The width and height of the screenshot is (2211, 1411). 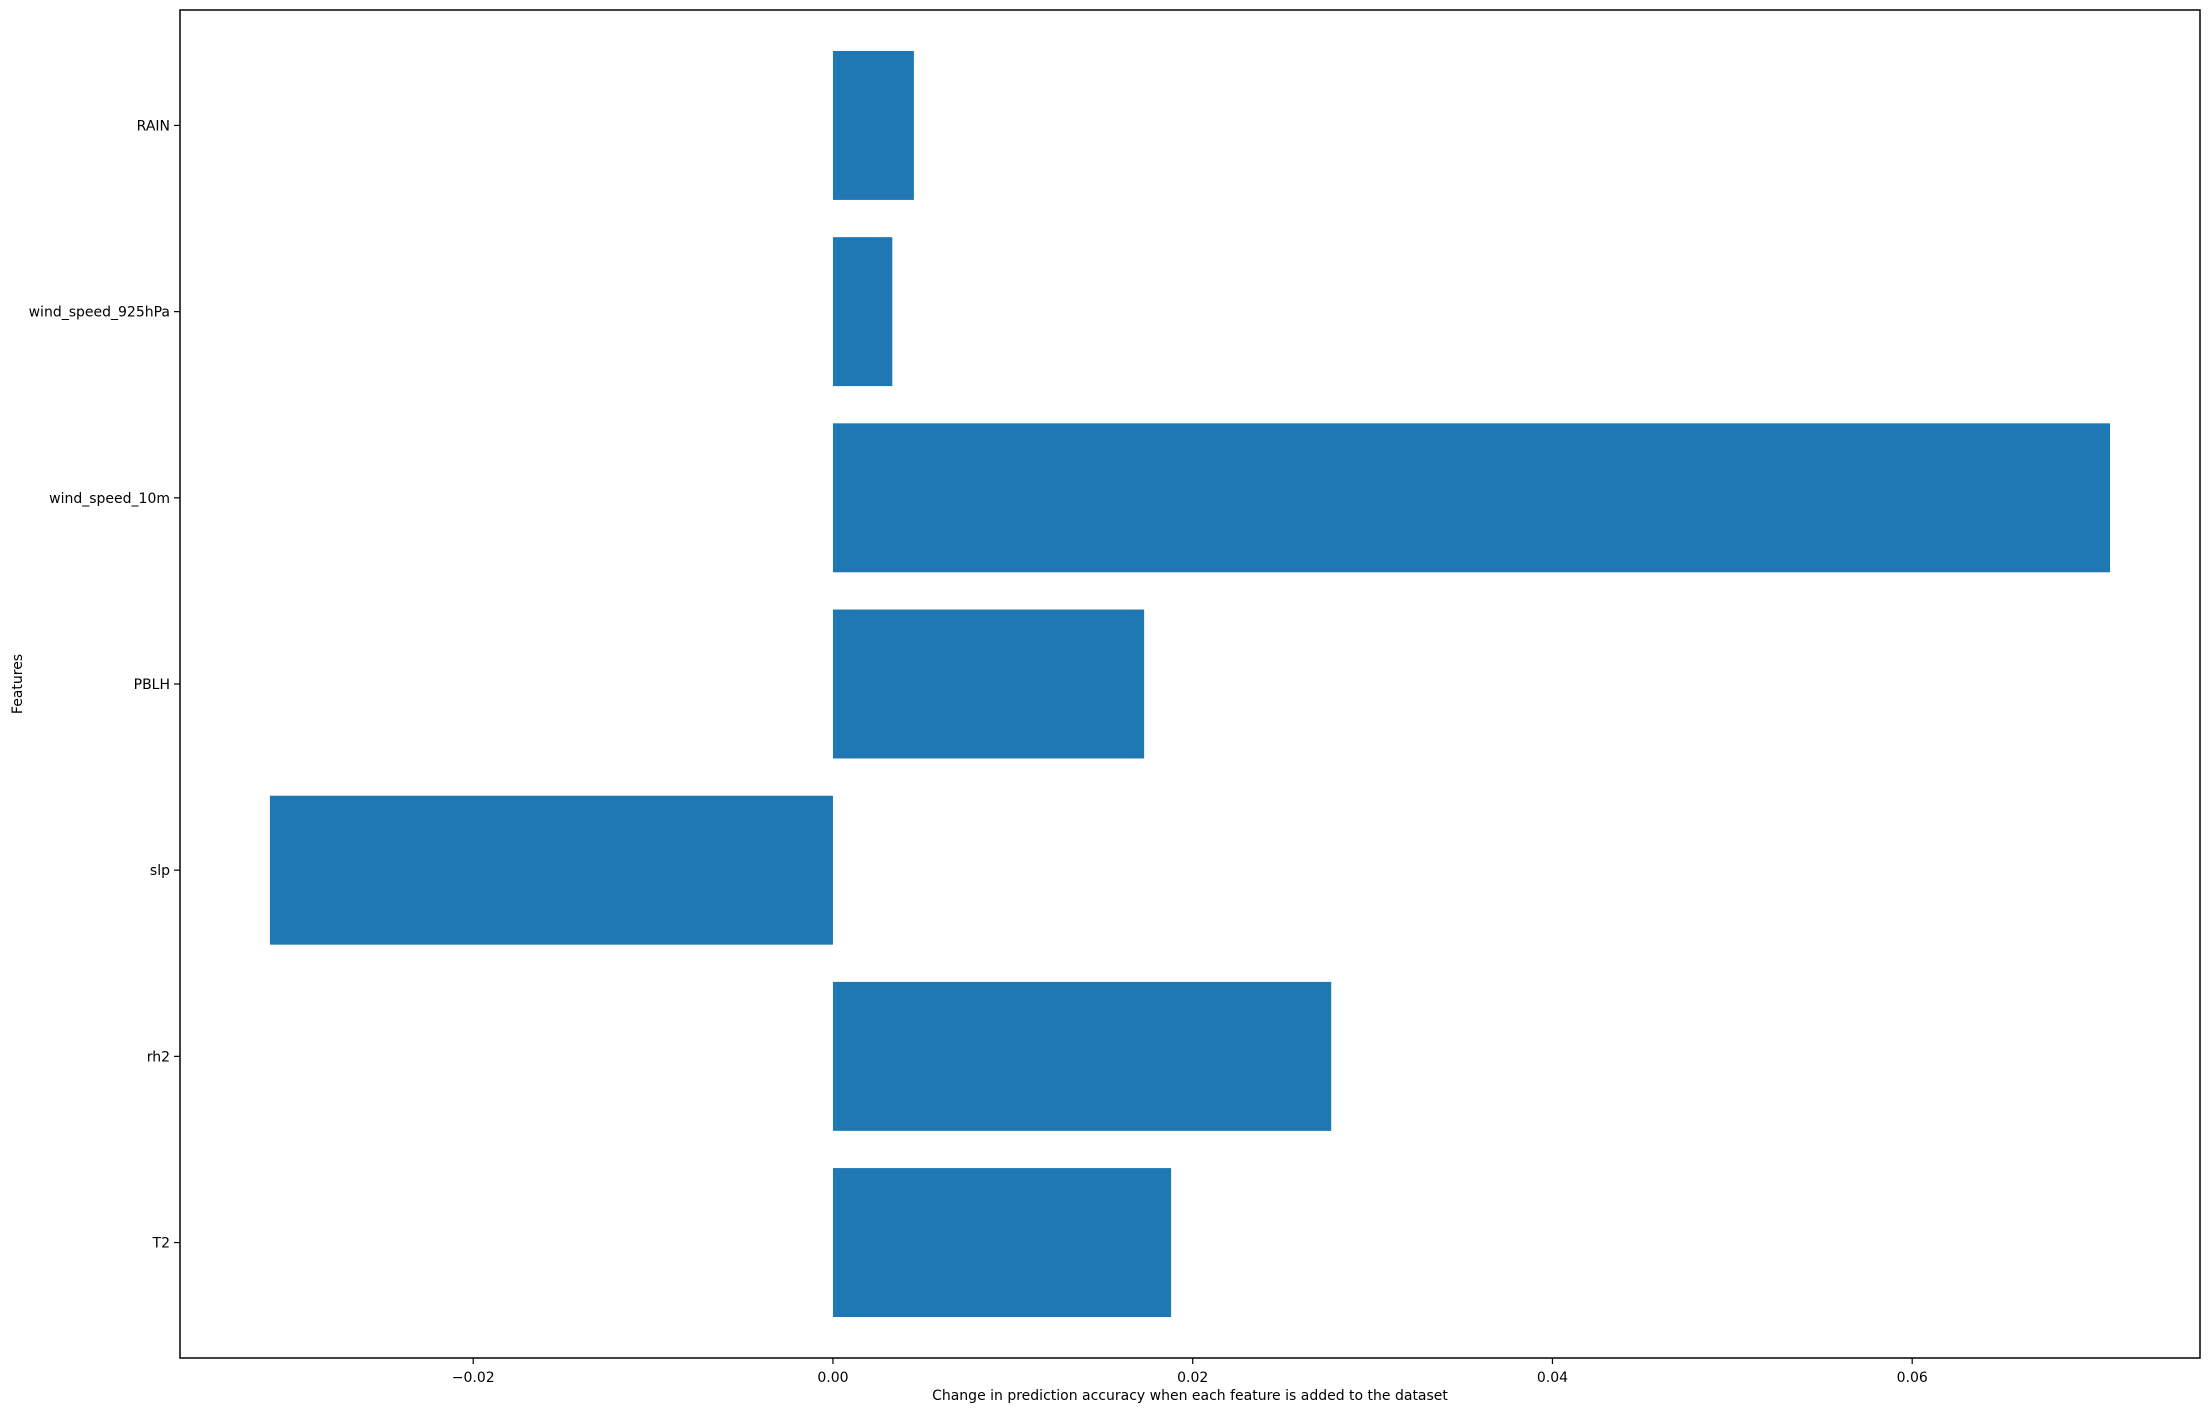 I want to click on x-axis-ticks: −0.02 0.00 0.02 0.04 0.06, so click(x=1190, y=1372).